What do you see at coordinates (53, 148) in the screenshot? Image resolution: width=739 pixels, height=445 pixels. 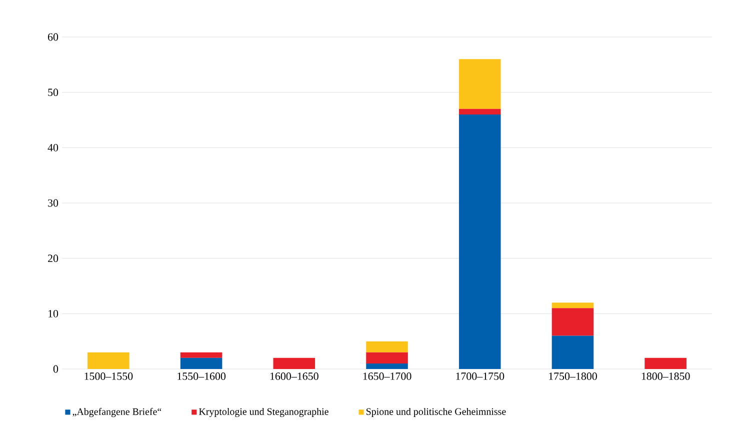 I see `y-tick-label: 40` at bounding box center [53, 148].